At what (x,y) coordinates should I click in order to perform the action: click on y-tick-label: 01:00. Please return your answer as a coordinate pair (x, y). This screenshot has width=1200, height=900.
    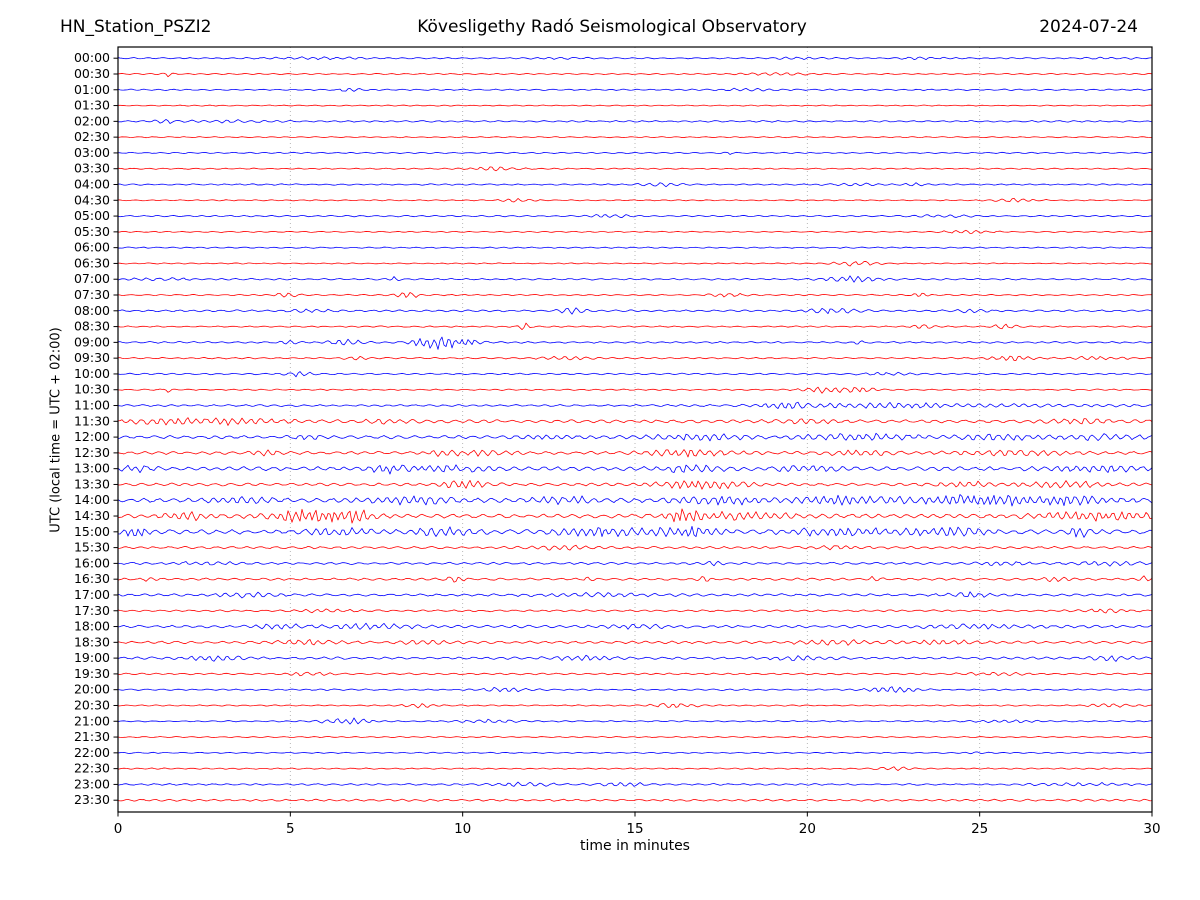
    Looking at the image, I should click on (92, 89).